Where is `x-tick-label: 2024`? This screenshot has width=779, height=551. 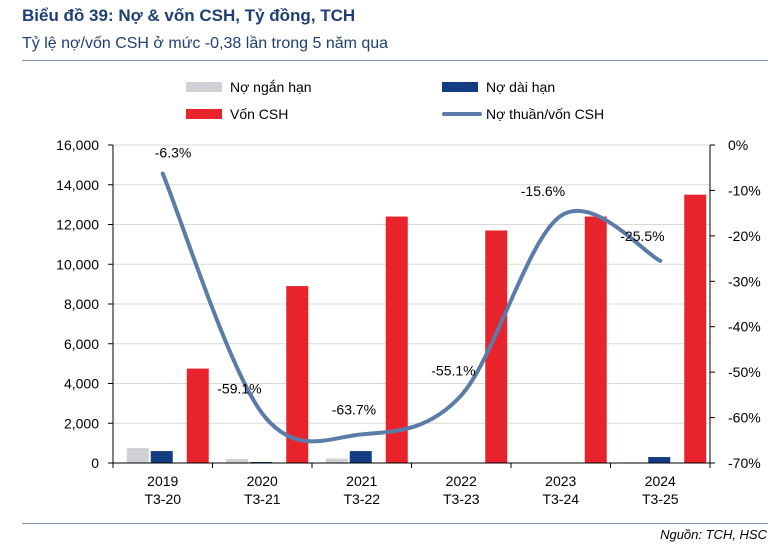 x-tick-label: 2024 is located at coordinates (660, 481).